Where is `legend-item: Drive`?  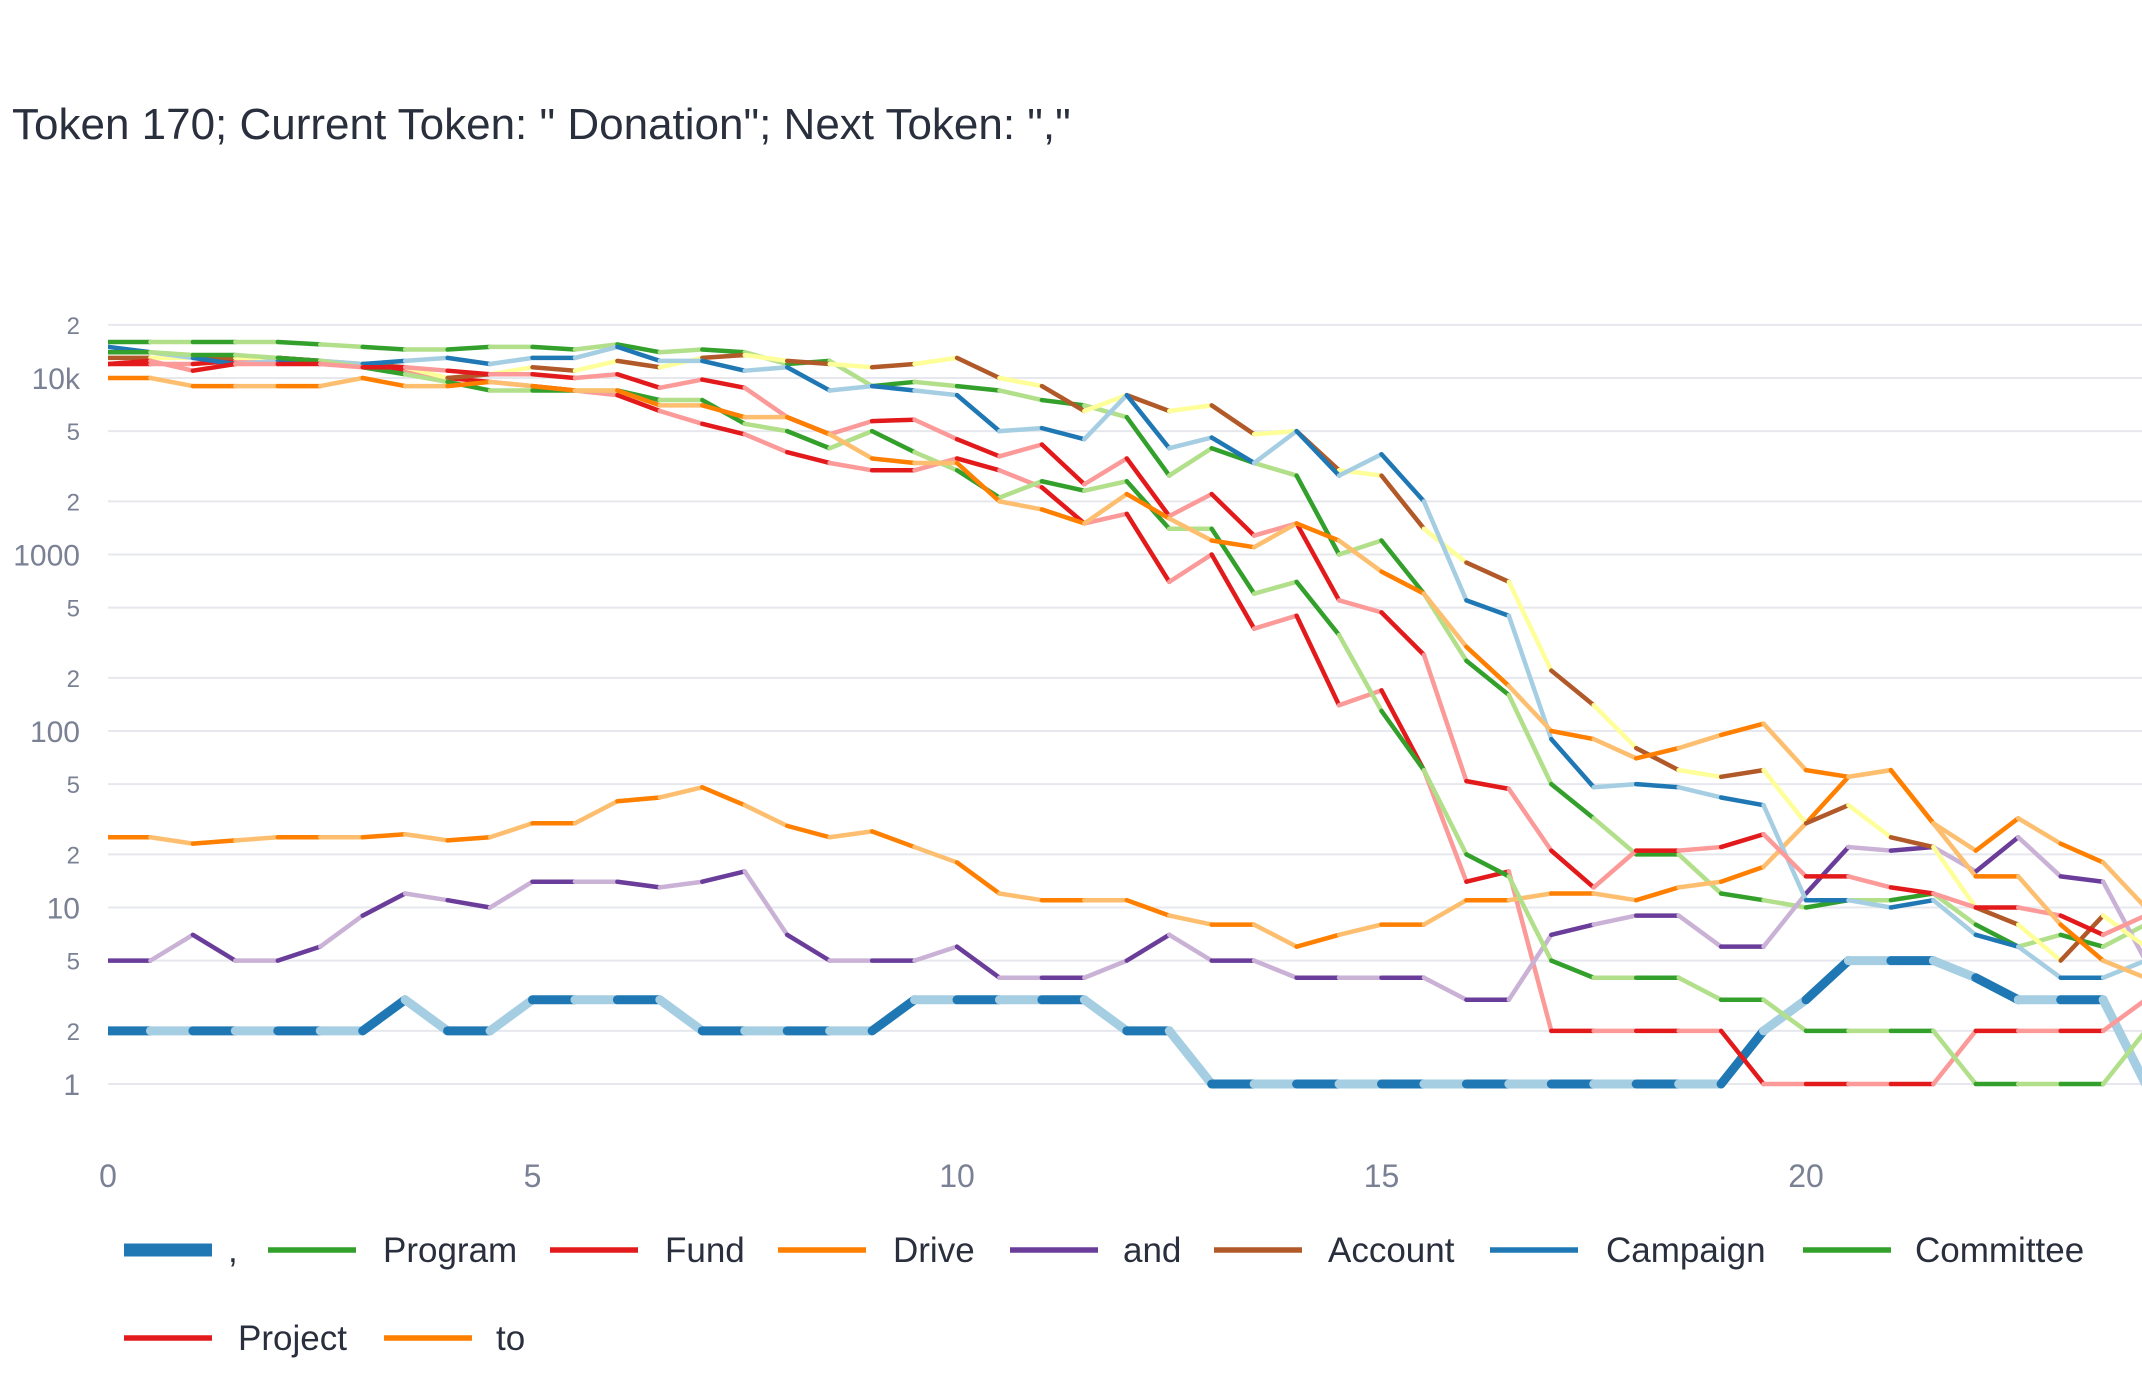
legend-item: Drive is located at coordinates (876, 1250).